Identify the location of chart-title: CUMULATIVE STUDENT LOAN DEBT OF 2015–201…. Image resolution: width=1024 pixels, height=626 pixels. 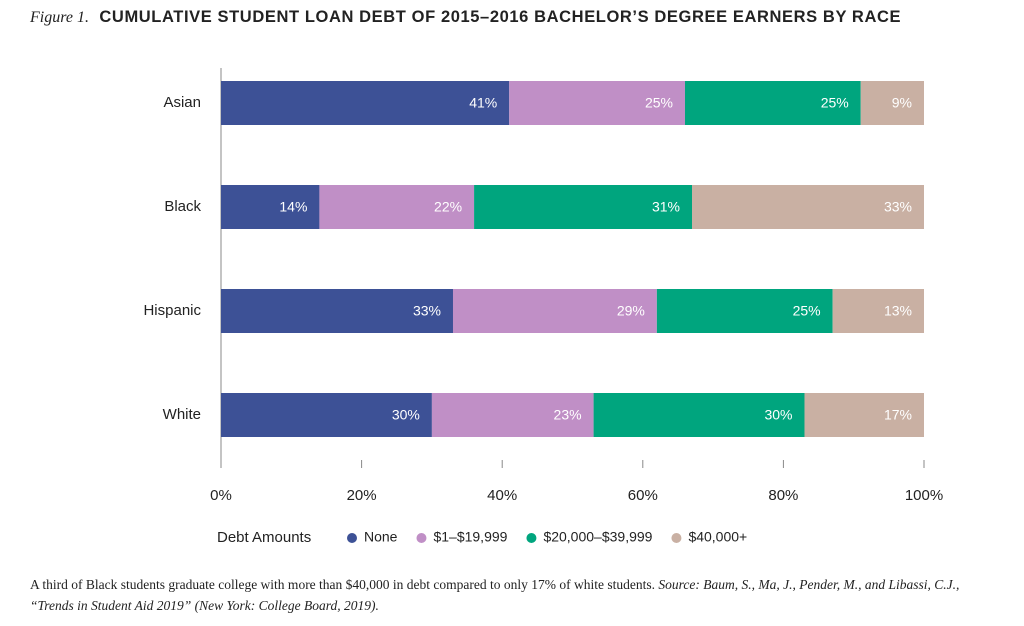
(500, 17).